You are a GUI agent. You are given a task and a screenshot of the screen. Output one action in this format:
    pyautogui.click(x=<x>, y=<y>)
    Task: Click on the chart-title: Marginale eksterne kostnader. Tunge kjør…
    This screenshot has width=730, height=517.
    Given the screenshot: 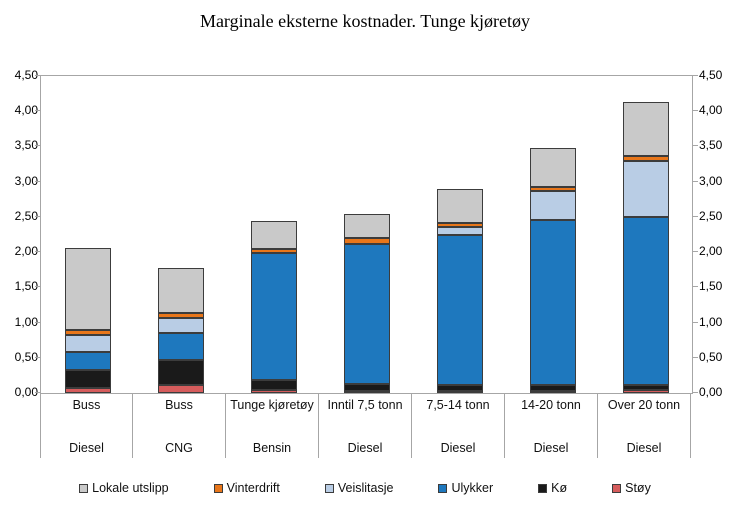 What is the action you would take?
    pyautogui.click(x=365, y=21)
    